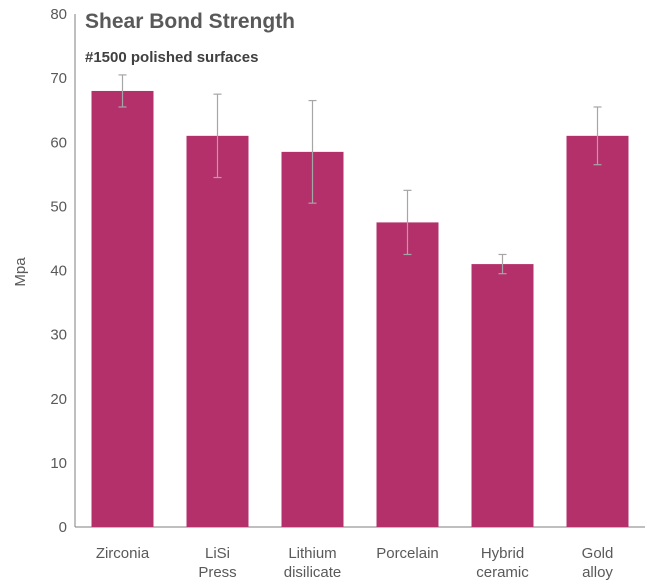 The height and width of the screenshot is (587, 648). What do you see at coordinates (58, 78) in the screenshot?
I see `y-tick-label: 70` at bounding box center [58, 78].